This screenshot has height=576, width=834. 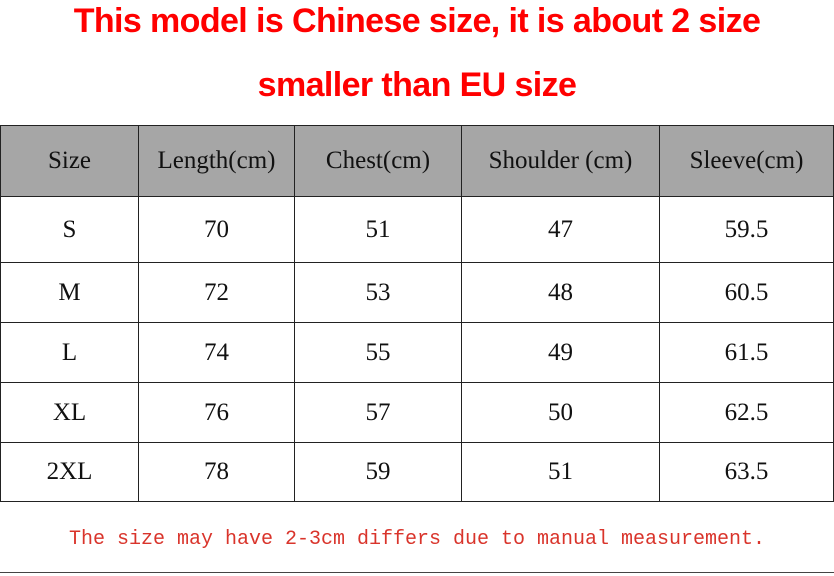 What do you see at coordinates (69, 229) in the screenshot?
I see `table-cell: S` at bounding box center [69, 229].